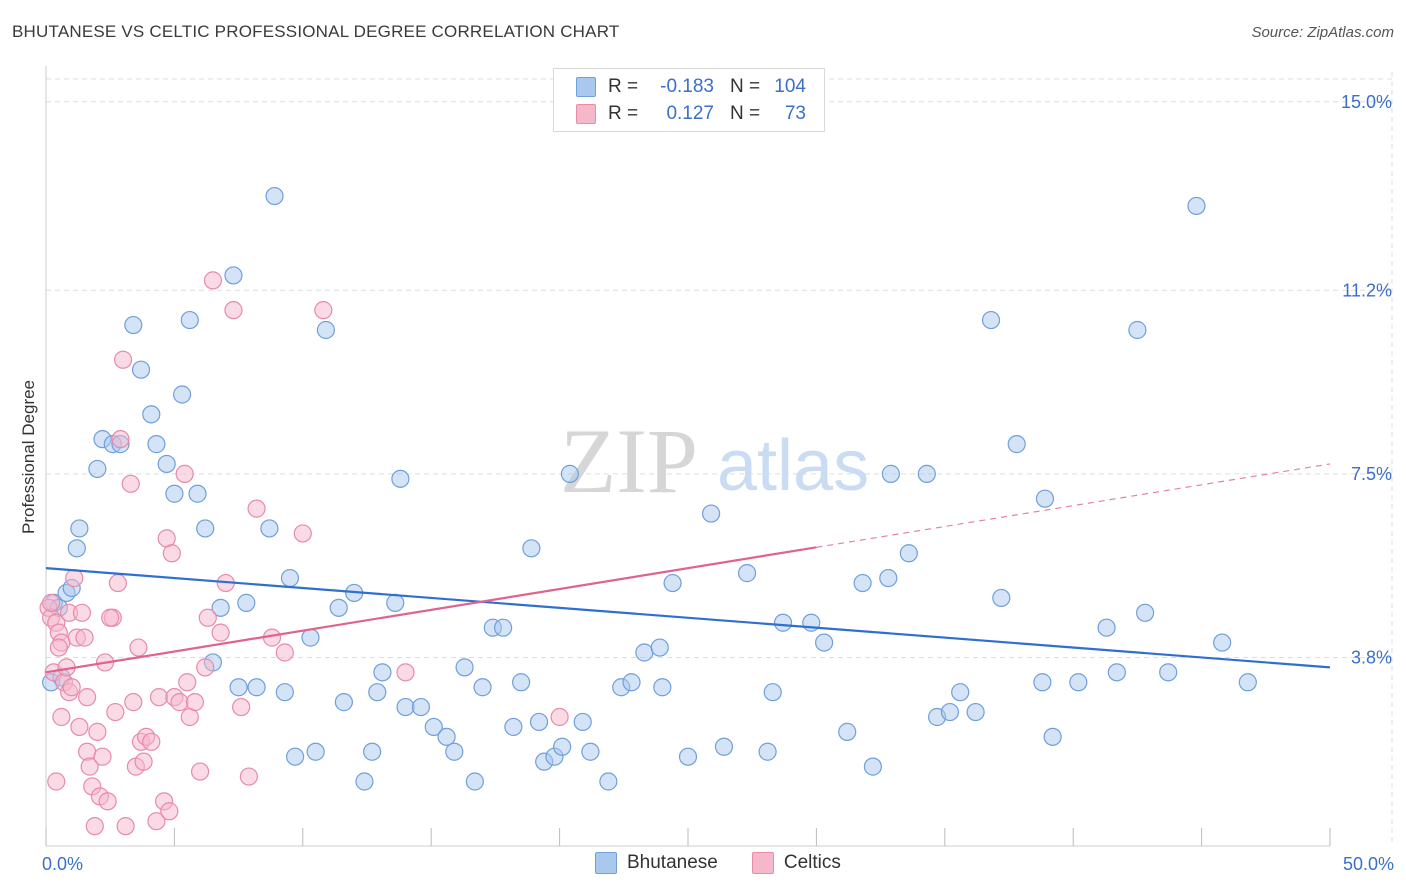 This screenshot has width=1406, height=892. I want to click on legend-swatch-bhutanese, so click(586, 87).